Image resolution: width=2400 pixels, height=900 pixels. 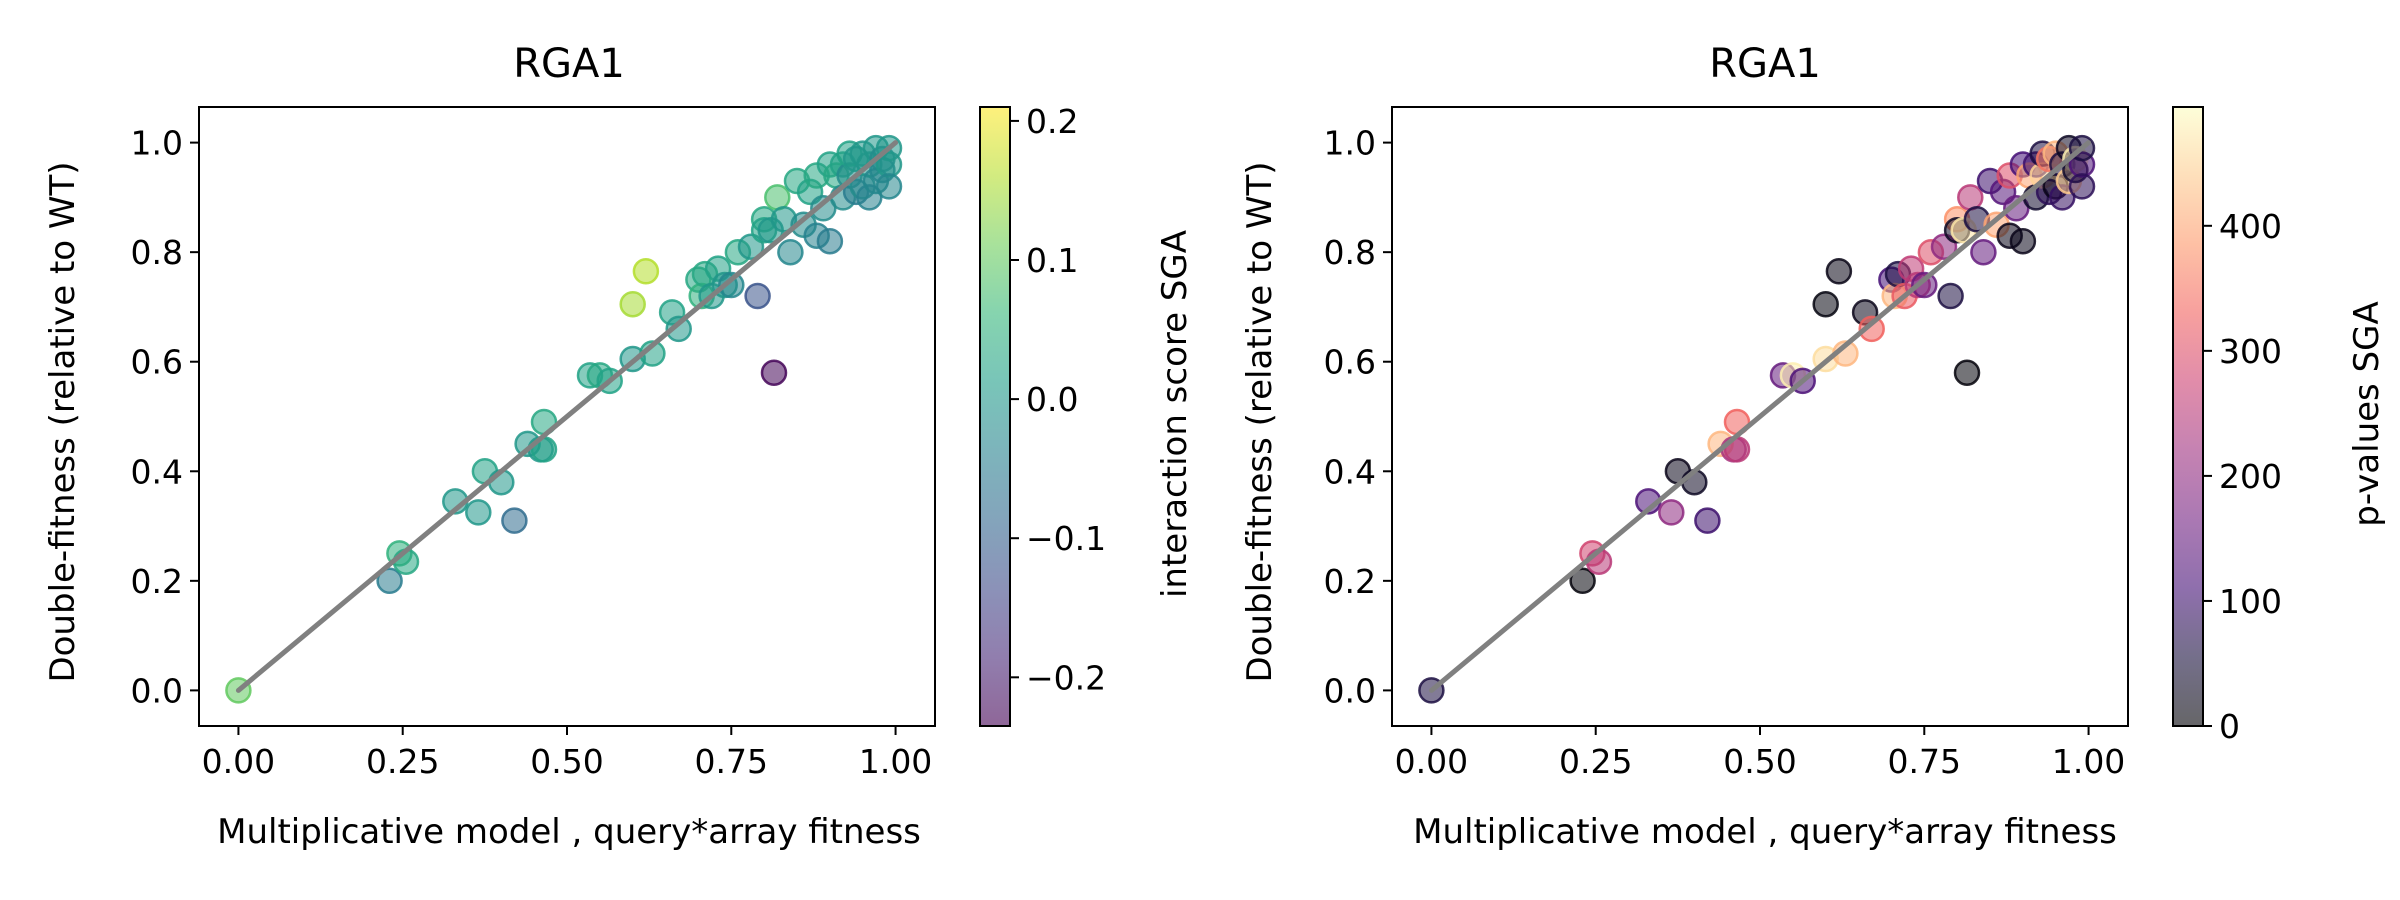 What do you see at coordinates (1052, 399) in the screenshot?
I see `colorbar-tick-label: 0.0` at bounding box center [1052, 399].